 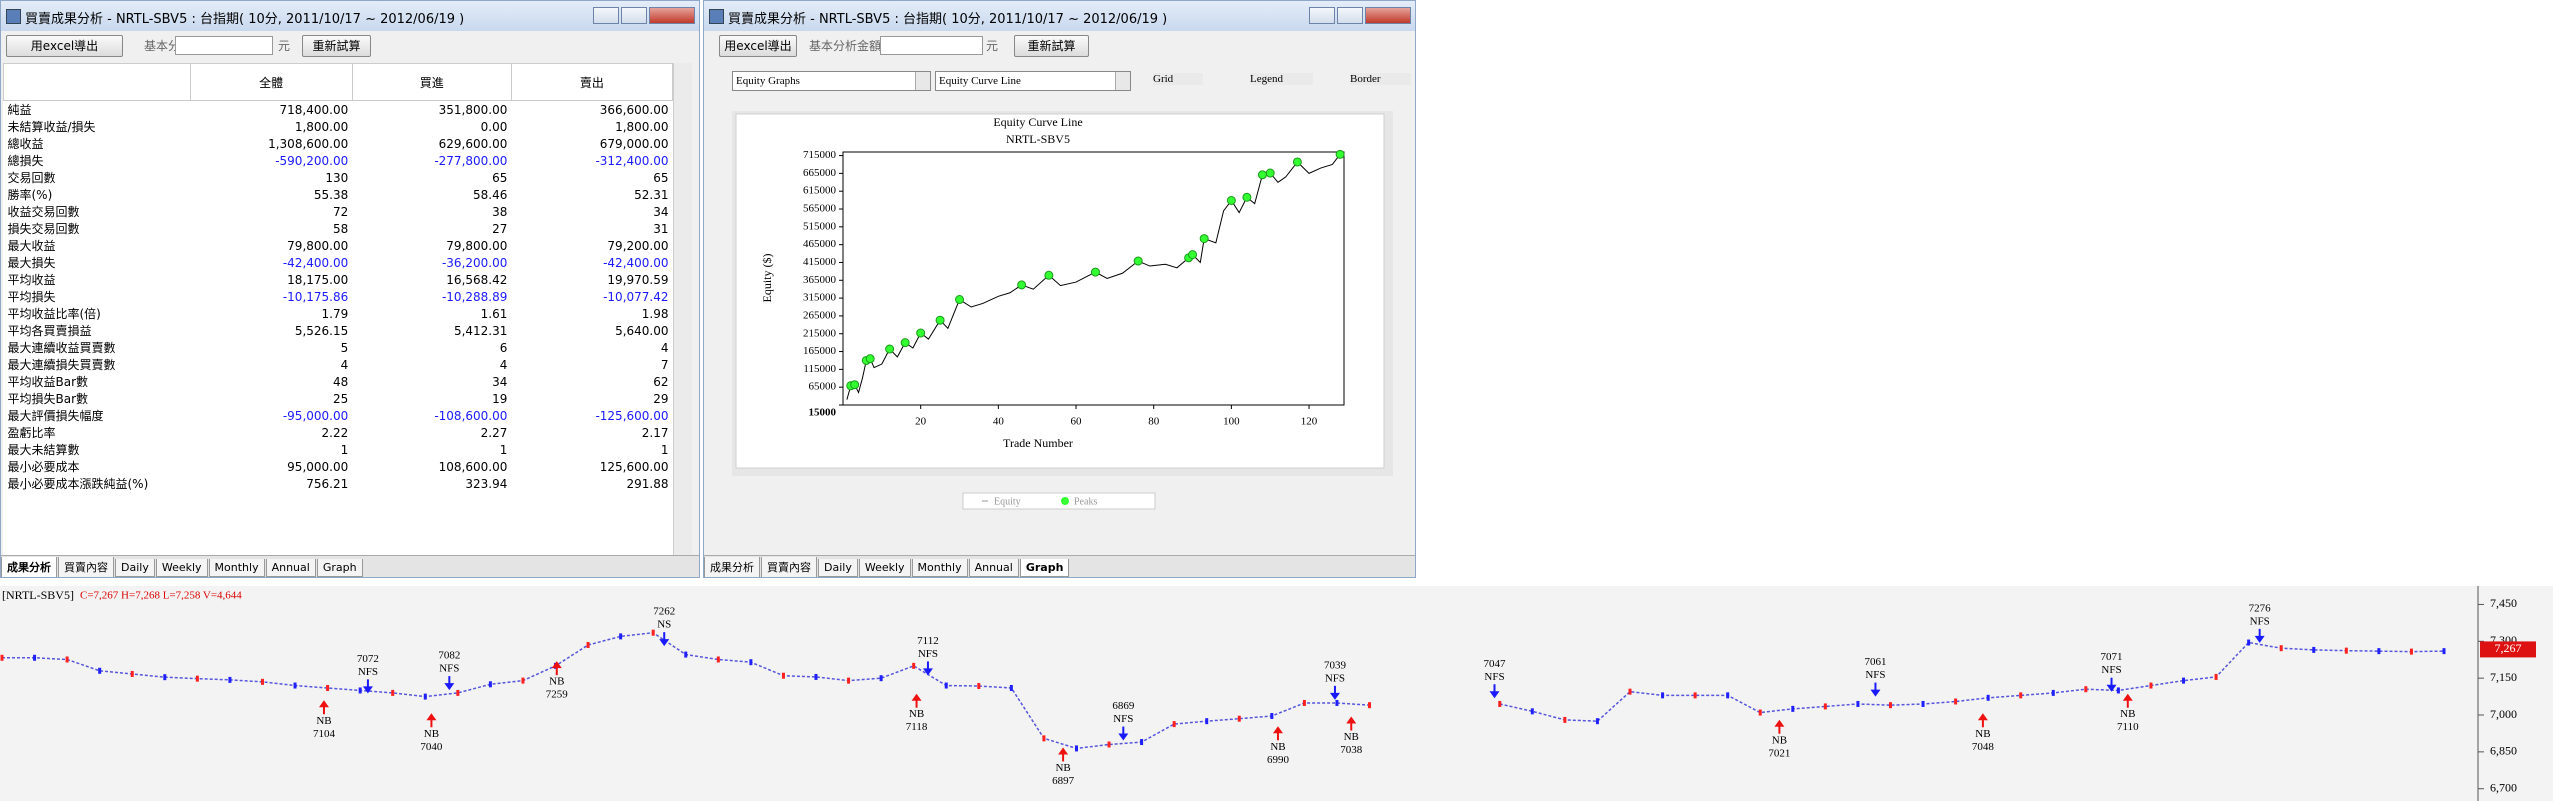 I want to click on signal-price: 7021, so click(x=1779, y=753).